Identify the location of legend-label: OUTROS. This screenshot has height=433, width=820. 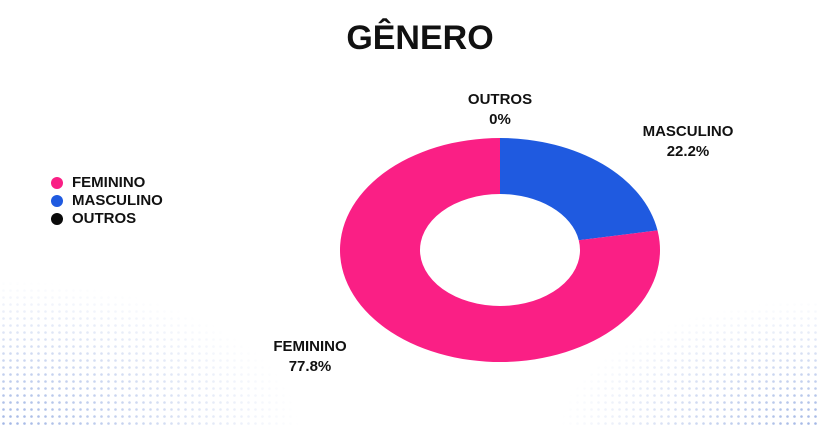
(104, 218).